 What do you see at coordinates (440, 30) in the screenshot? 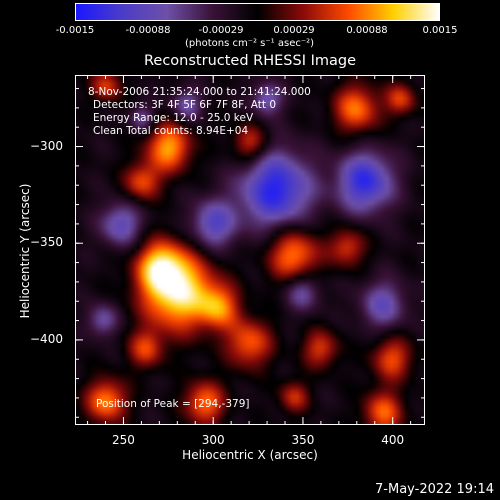
I see `colorbar-tick: 0.0015` at bounding box center [440, 30].